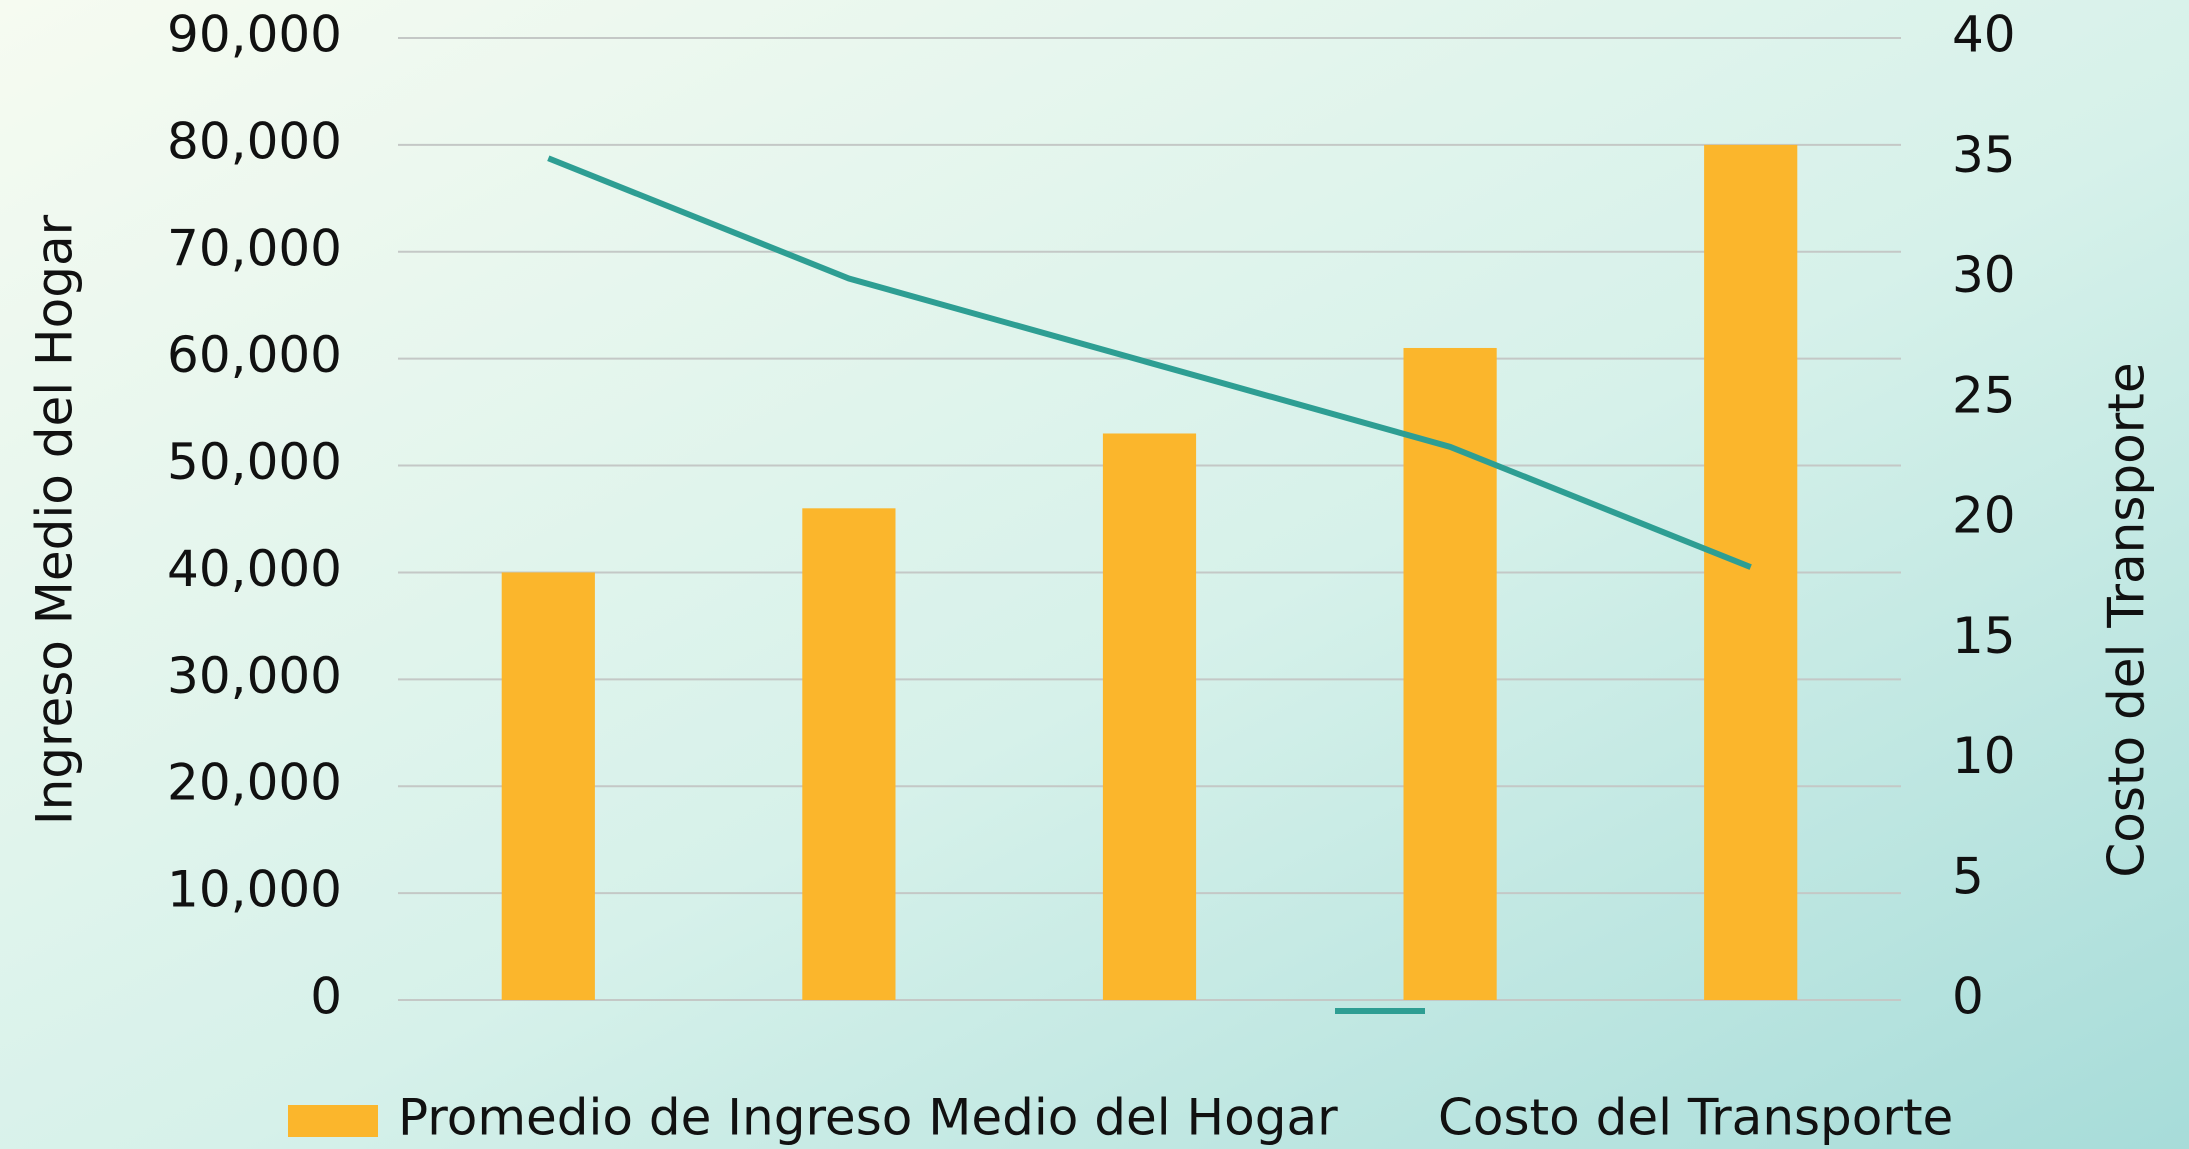  Describe the element at coordinates (254, 355) in the screenshot. I see `y-tick-label: 60,000` at that location.